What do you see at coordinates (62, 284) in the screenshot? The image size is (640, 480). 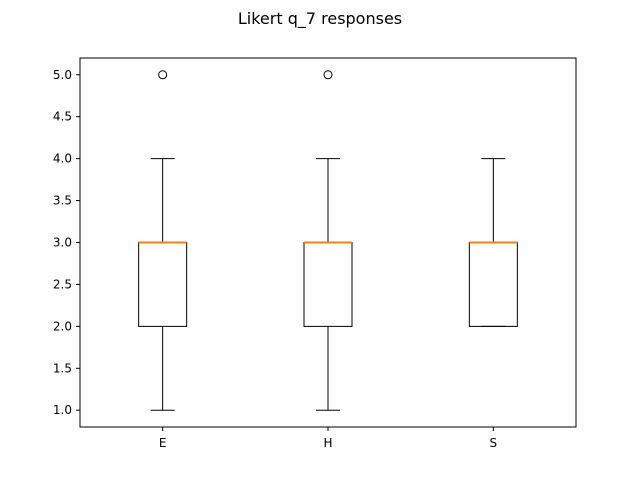 I see `y-tick-label: 2.5` at bounding box center [62, 284].